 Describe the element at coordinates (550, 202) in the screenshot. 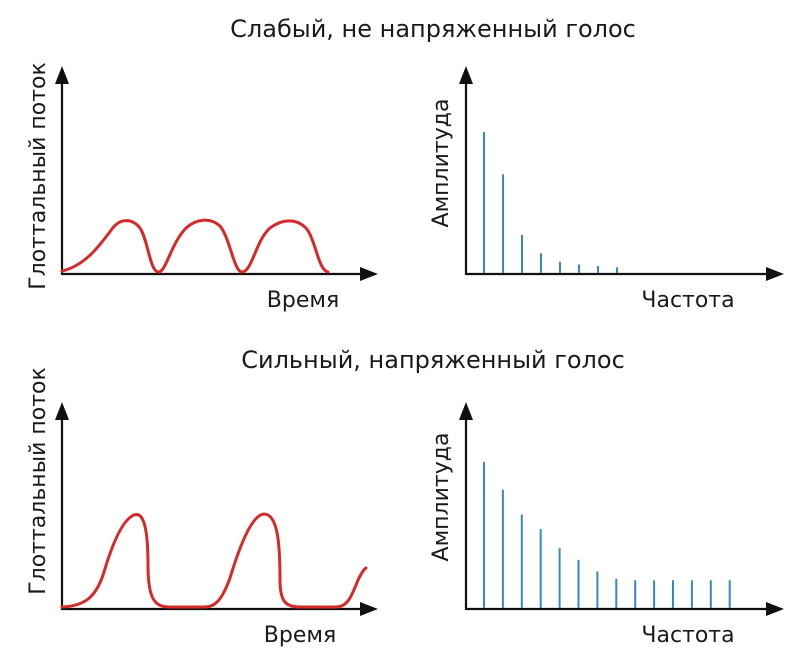

I see `top-spectrum-harmonics` at that location.